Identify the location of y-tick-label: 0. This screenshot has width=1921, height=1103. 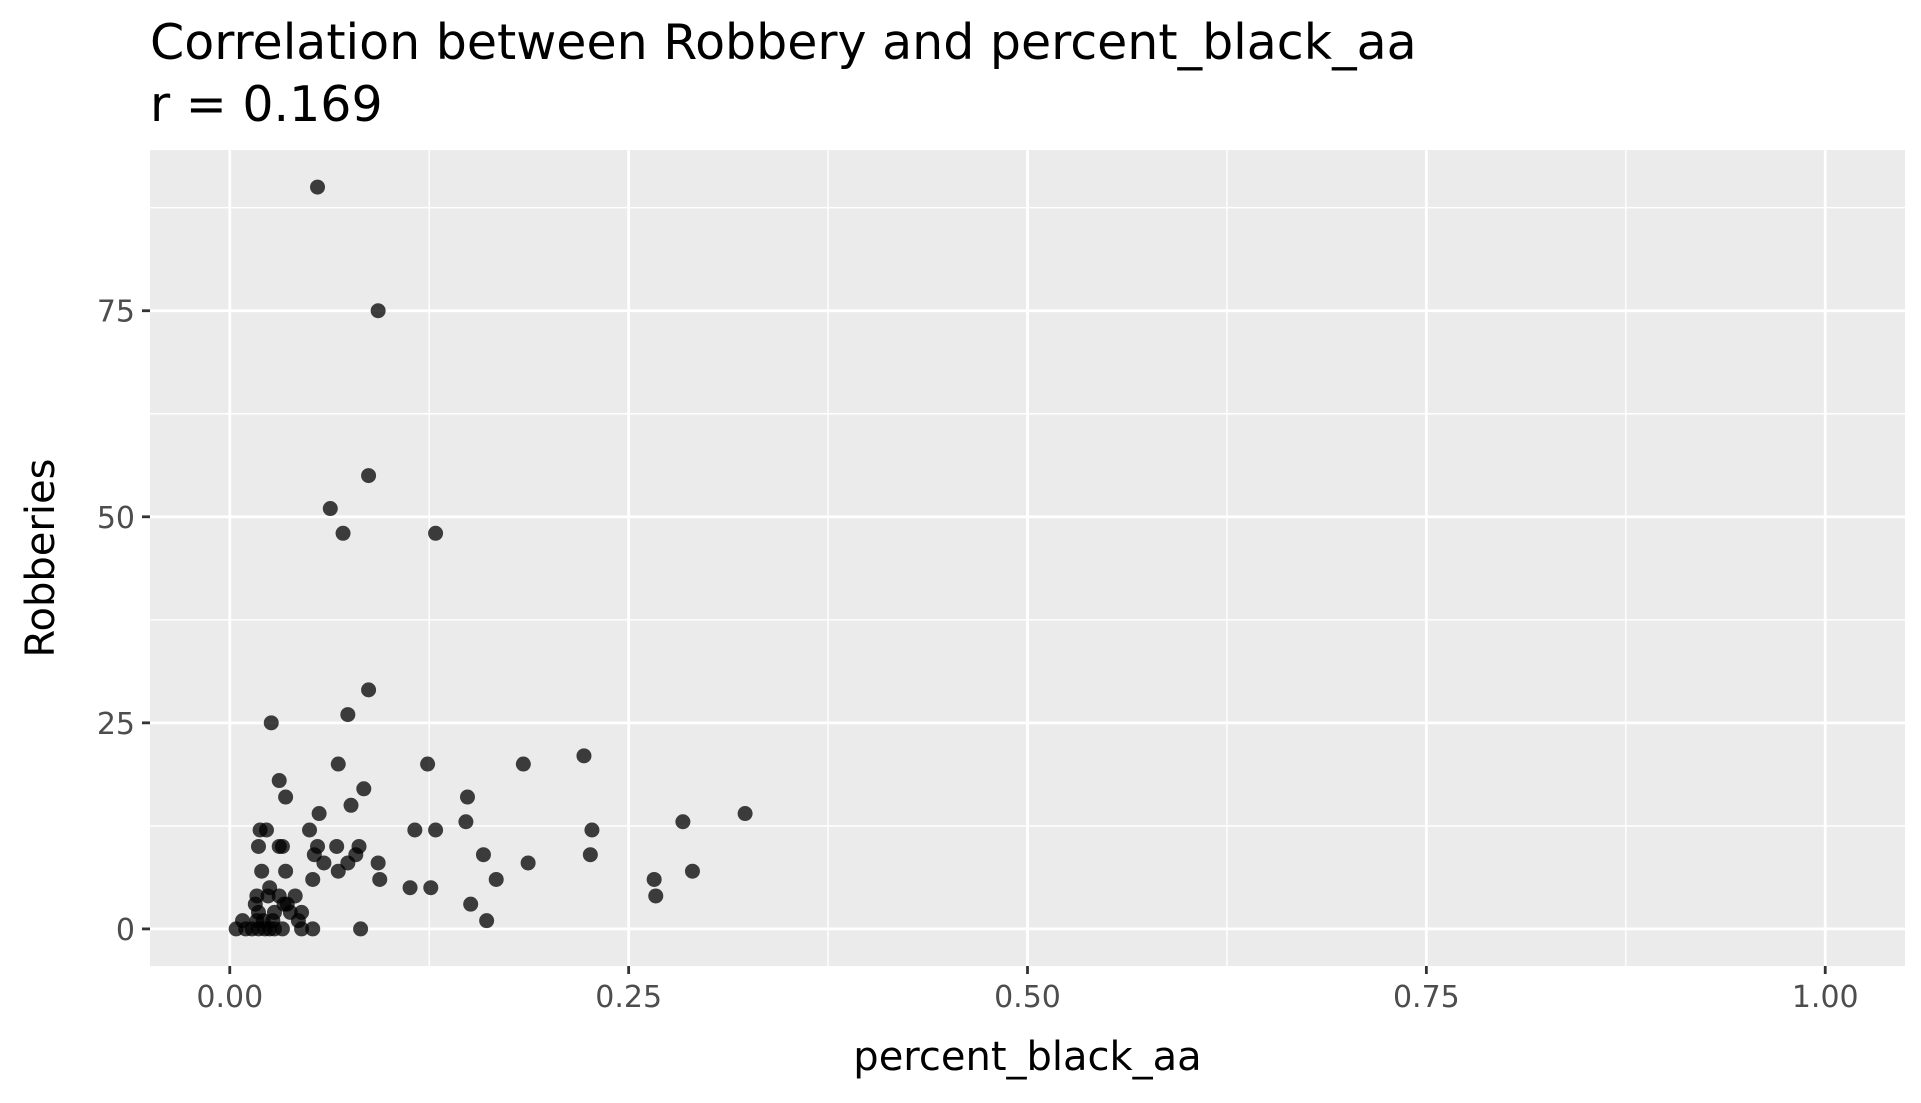
(125, 930).